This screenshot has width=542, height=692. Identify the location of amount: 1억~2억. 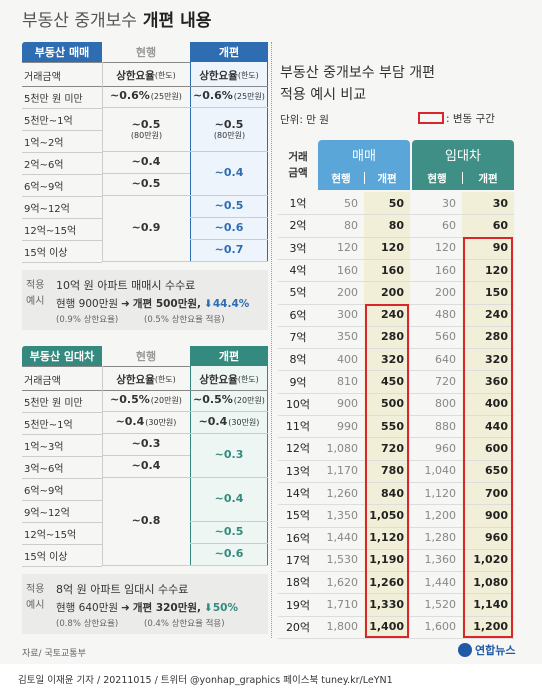
(44, 143).